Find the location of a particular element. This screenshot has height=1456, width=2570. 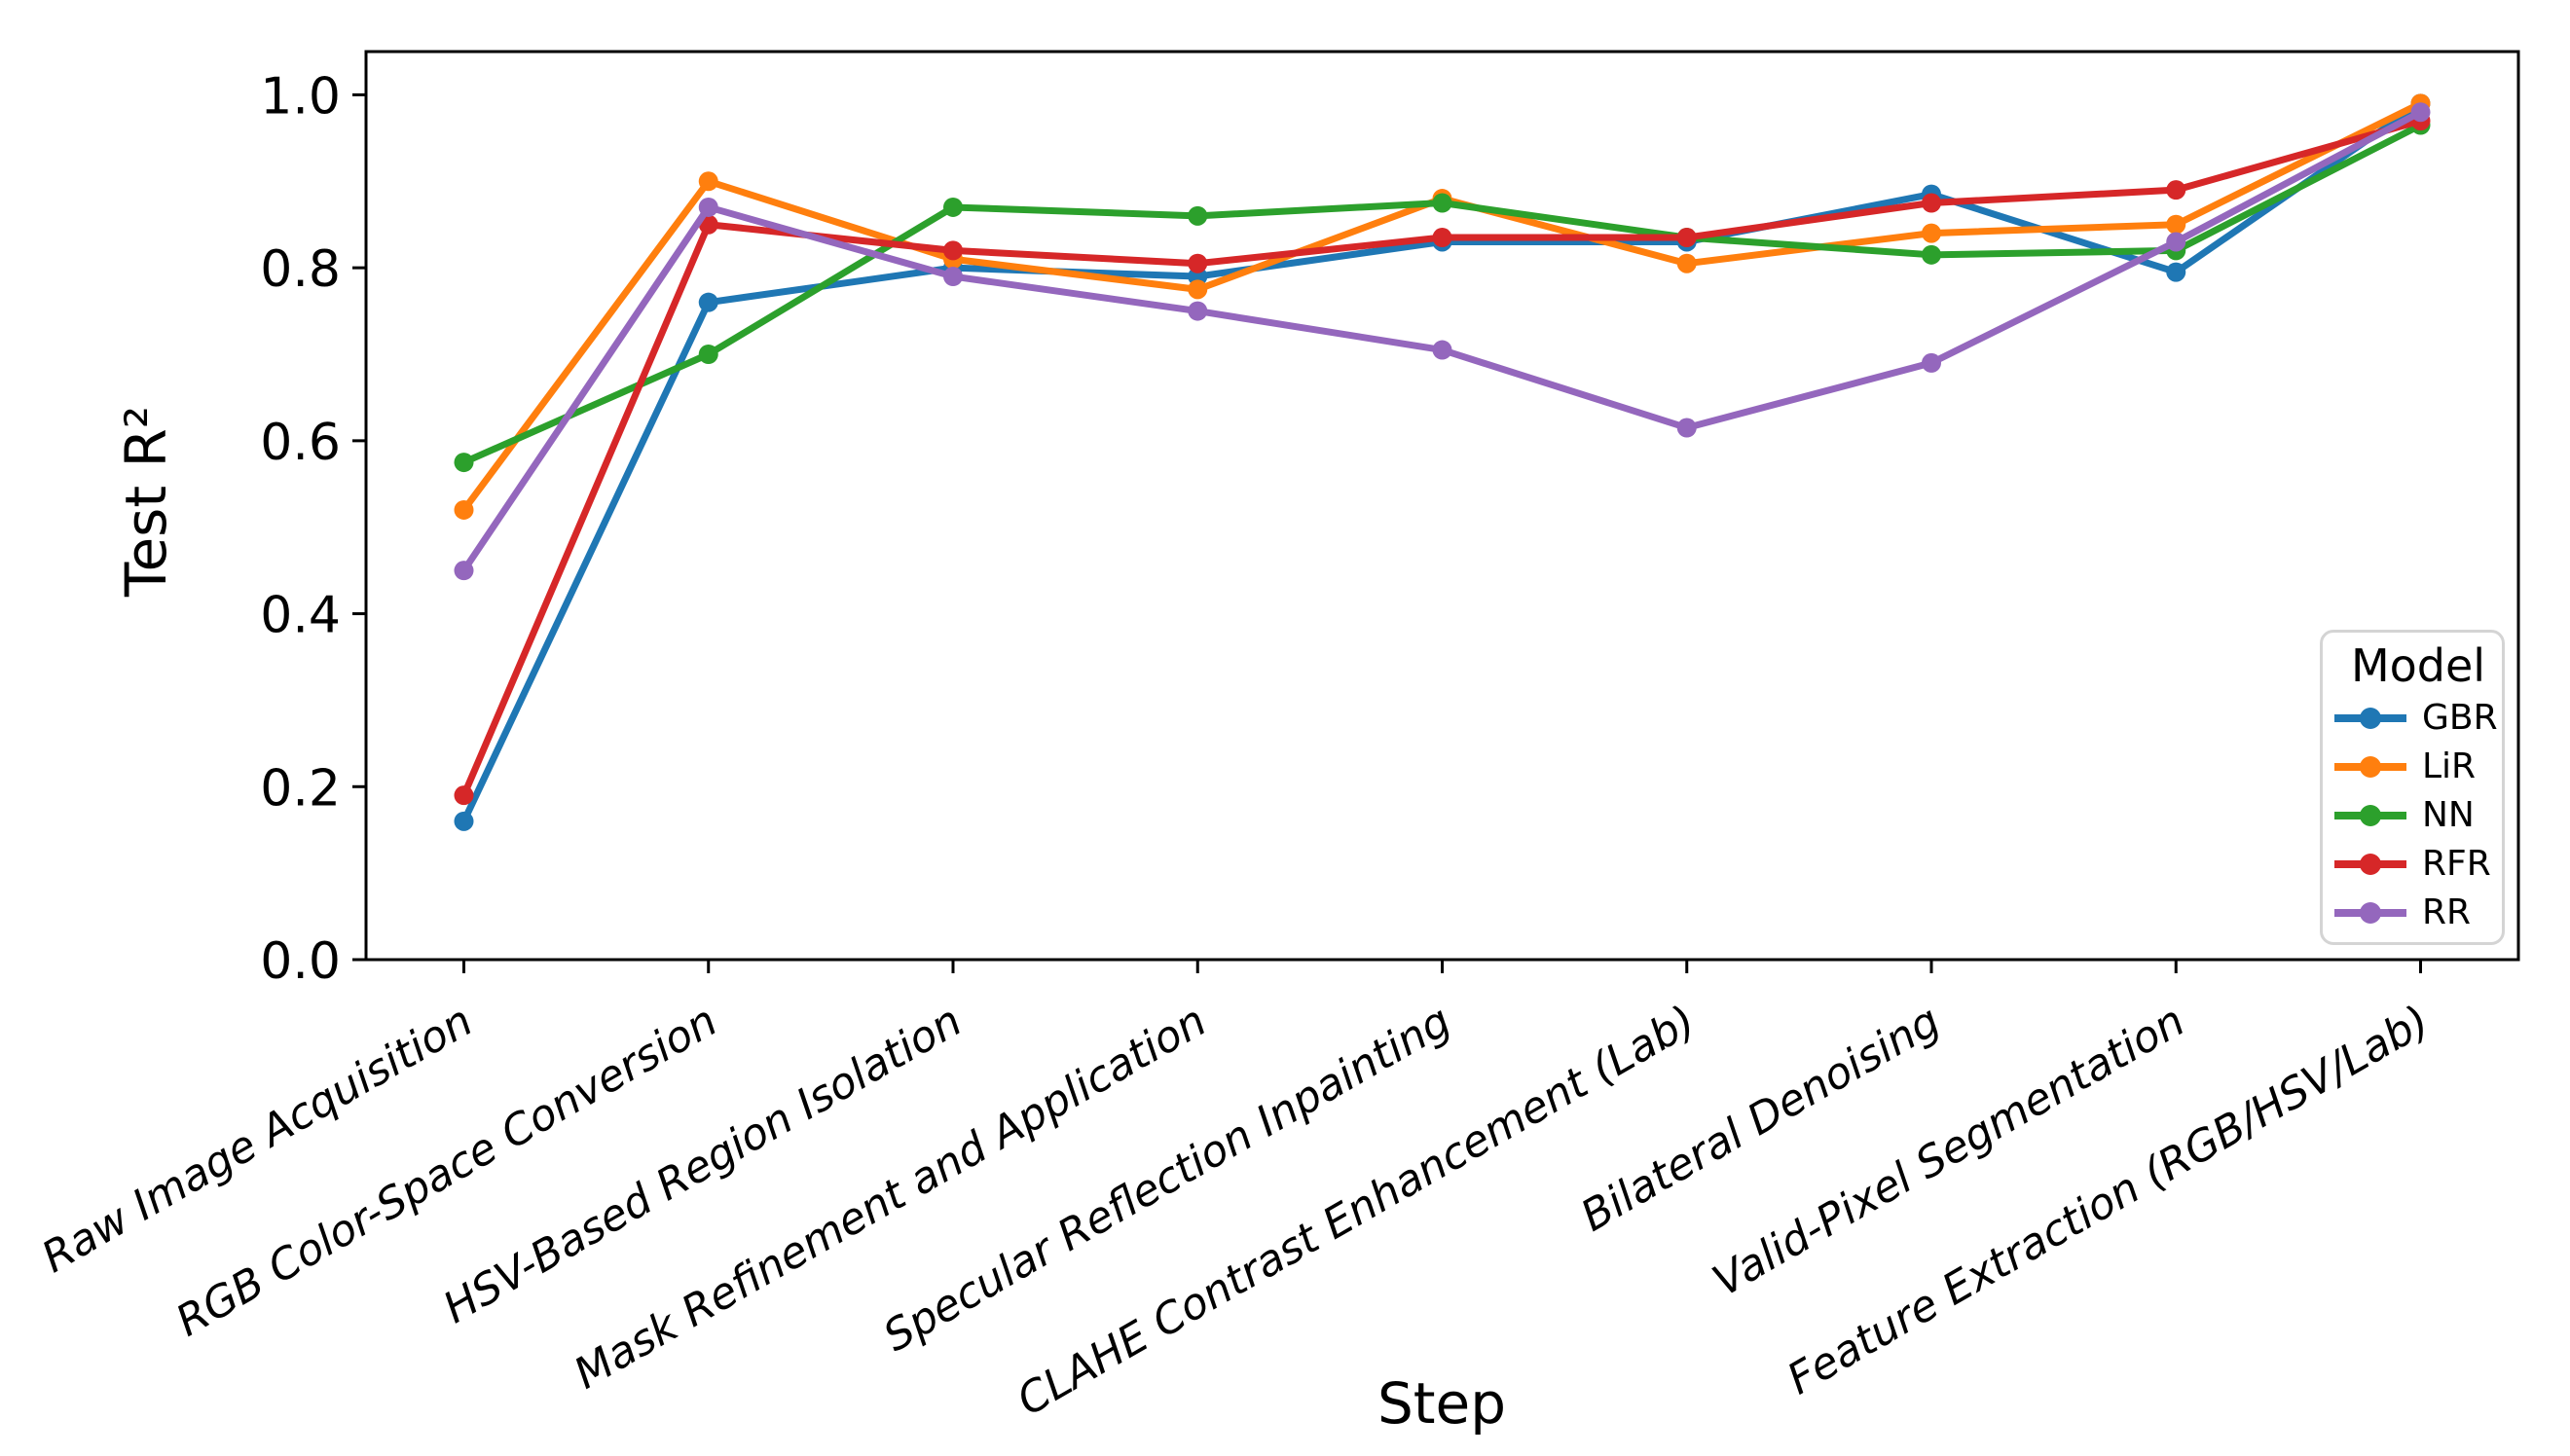

x-tick-label: Valid-Pixel Segmentation is located at coordinates (1949, 1151).